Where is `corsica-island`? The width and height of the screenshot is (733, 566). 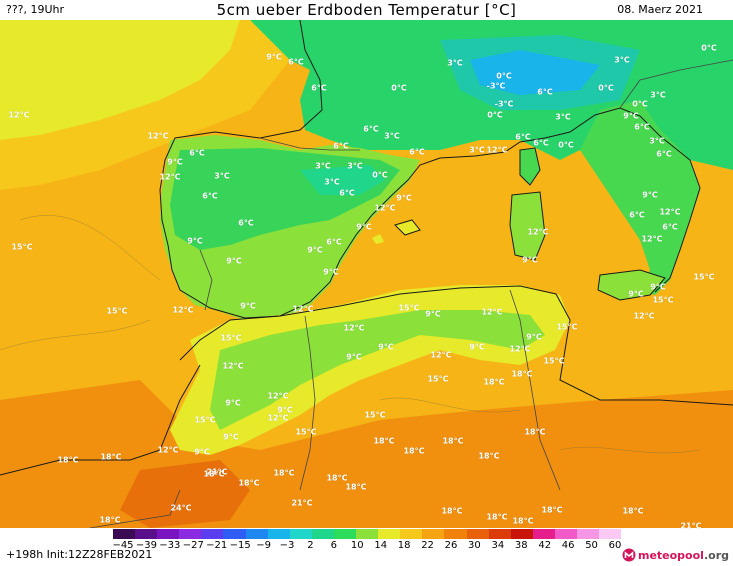
corsica-island is located at coordinates (530, 166).